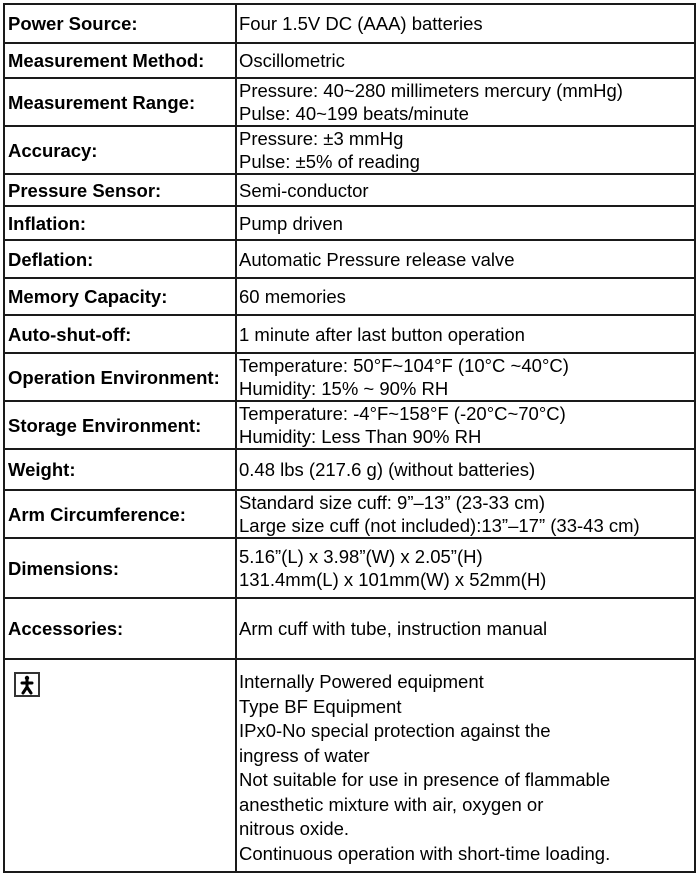 This screenshot has height=873, width=698. Describe the element at coordinates (292, 60) in the screenshot. I see `spec-value-line: Oscillometric` at that location.